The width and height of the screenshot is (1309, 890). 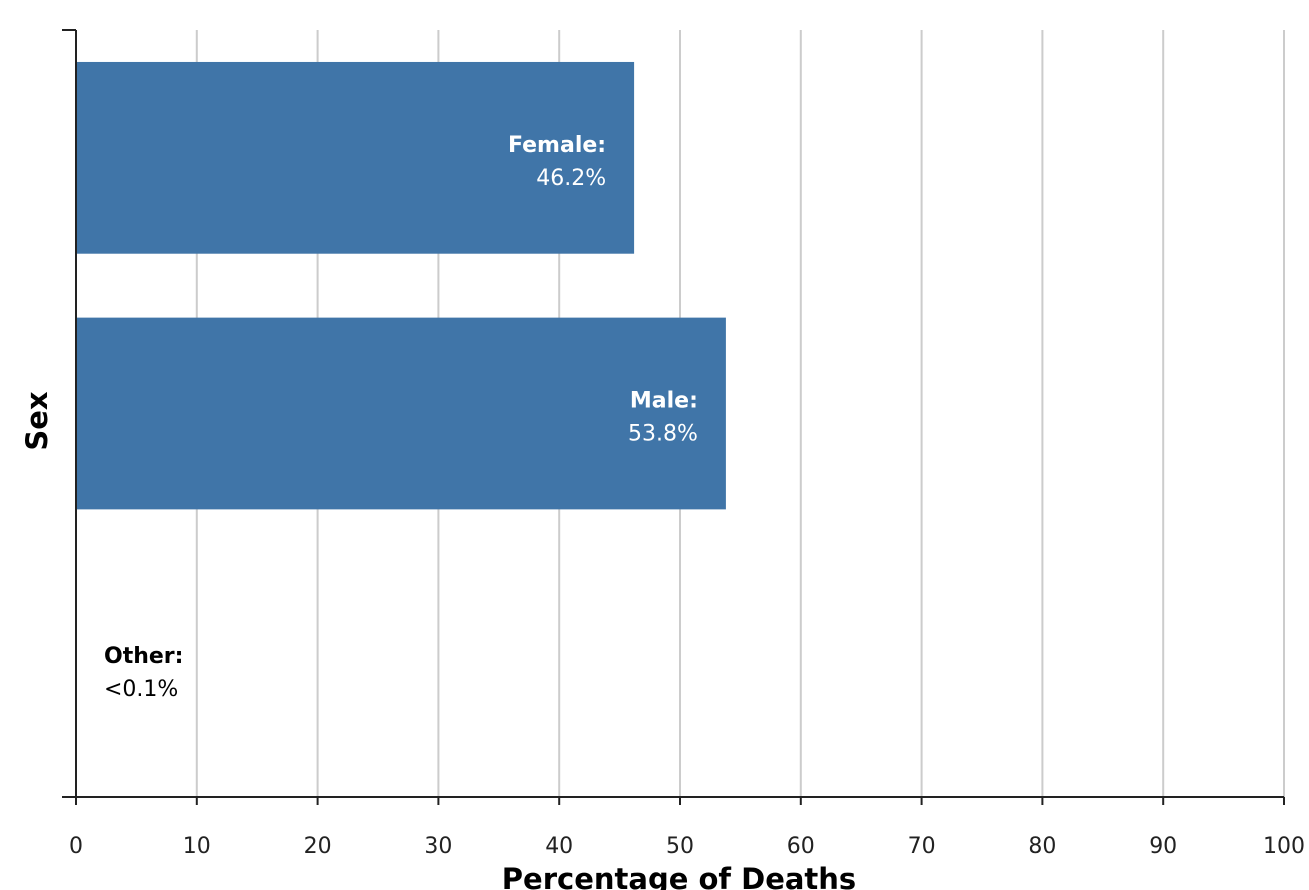 What do you see at coordinates (664, 401) in the screenshot?
I see `data-label-name: Male:` at bounding box center [664, 401].